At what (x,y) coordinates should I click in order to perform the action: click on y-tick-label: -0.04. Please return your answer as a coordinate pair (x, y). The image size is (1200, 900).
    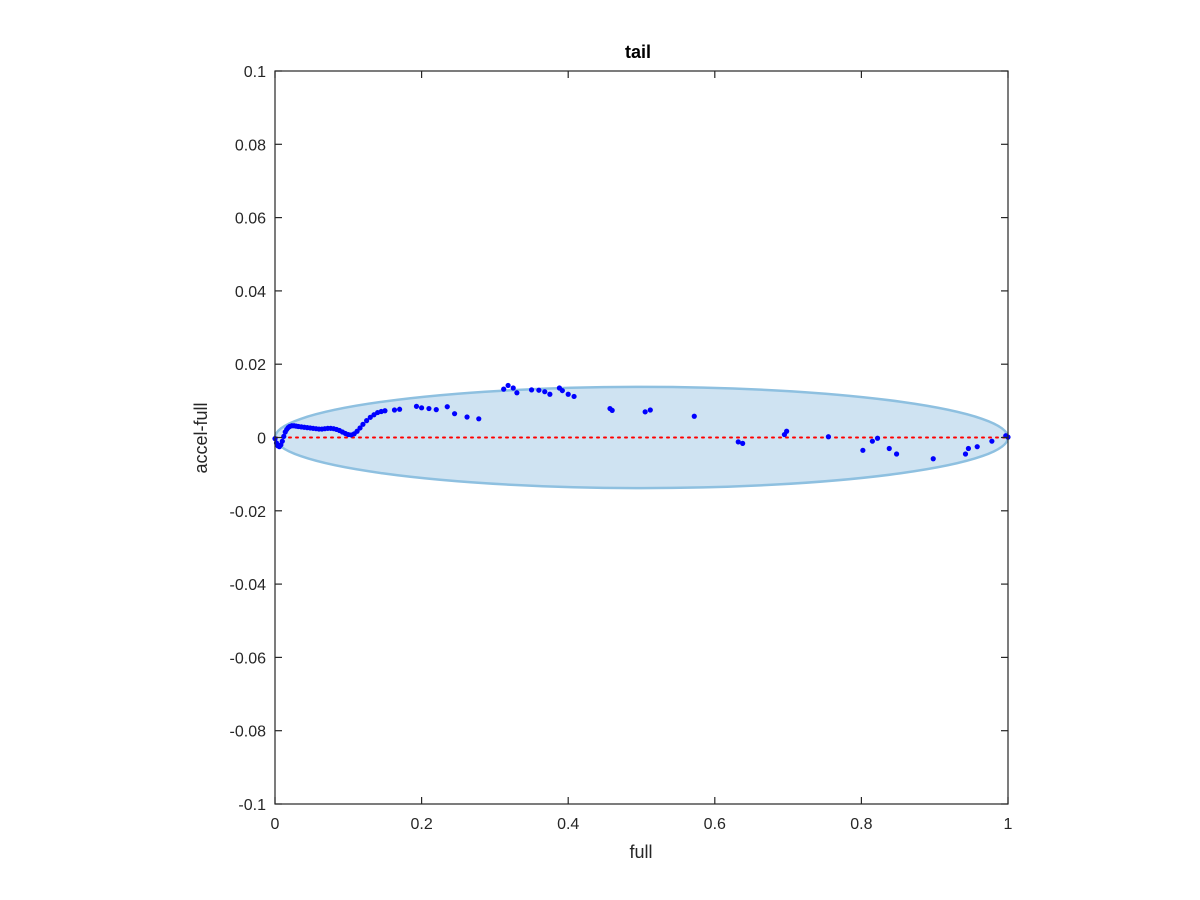
    Looking at the image, I should click on (248, 585).